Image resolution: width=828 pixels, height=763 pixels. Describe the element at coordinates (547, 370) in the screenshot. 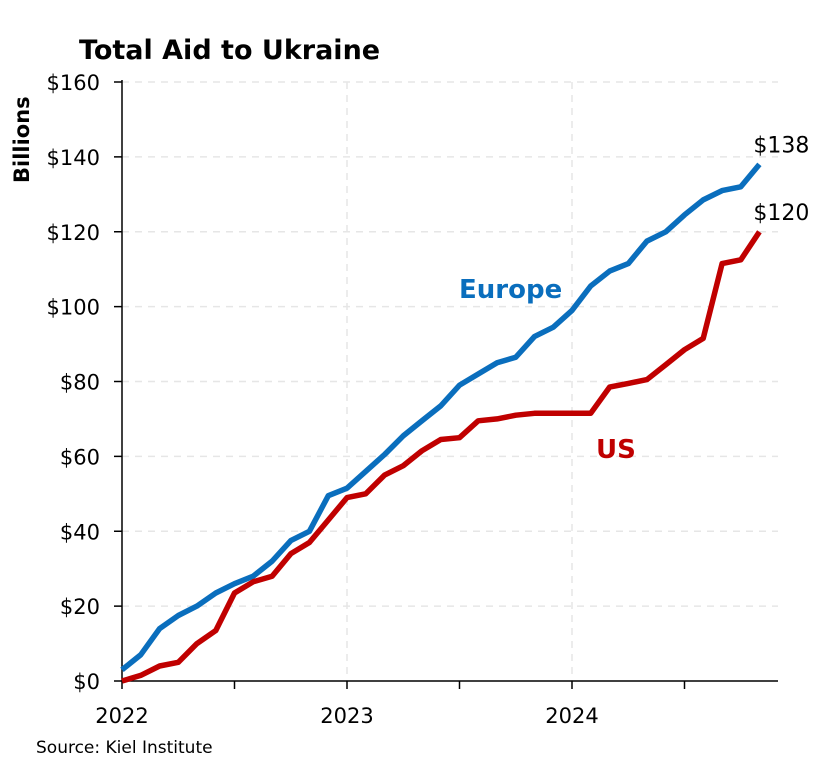

I see `series-labels: Europe US` at that location.